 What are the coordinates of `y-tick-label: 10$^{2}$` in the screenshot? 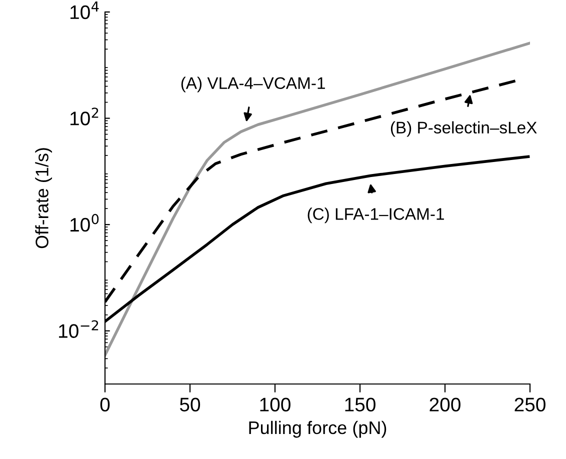 It's located at (84, 117).